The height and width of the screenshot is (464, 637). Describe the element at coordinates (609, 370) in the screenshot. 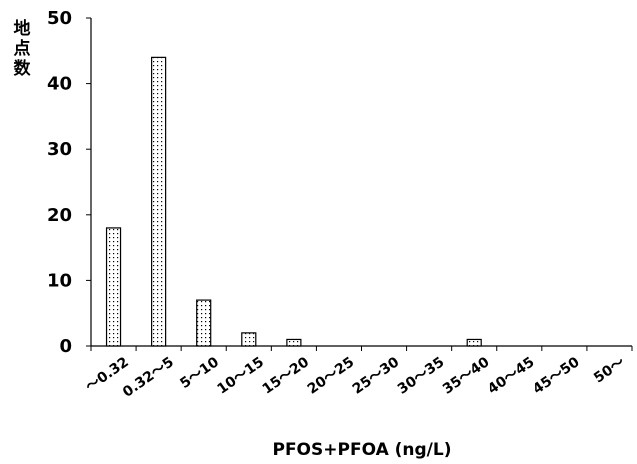

I see `x-tick-label: 50～` at that location.